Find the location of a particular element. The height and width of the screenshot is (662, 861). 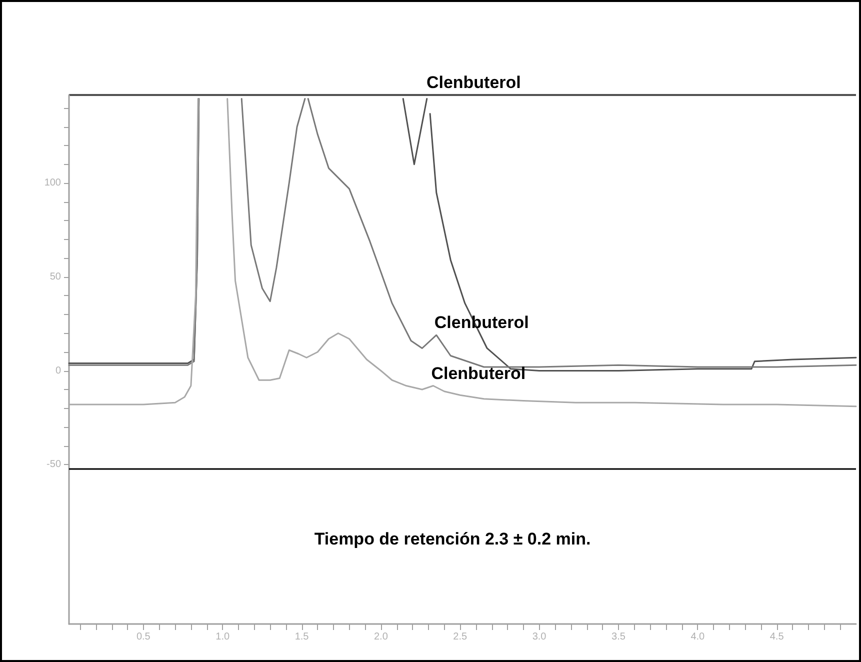

x-tick-label: 1.5 is located at coordinates (302, 637).